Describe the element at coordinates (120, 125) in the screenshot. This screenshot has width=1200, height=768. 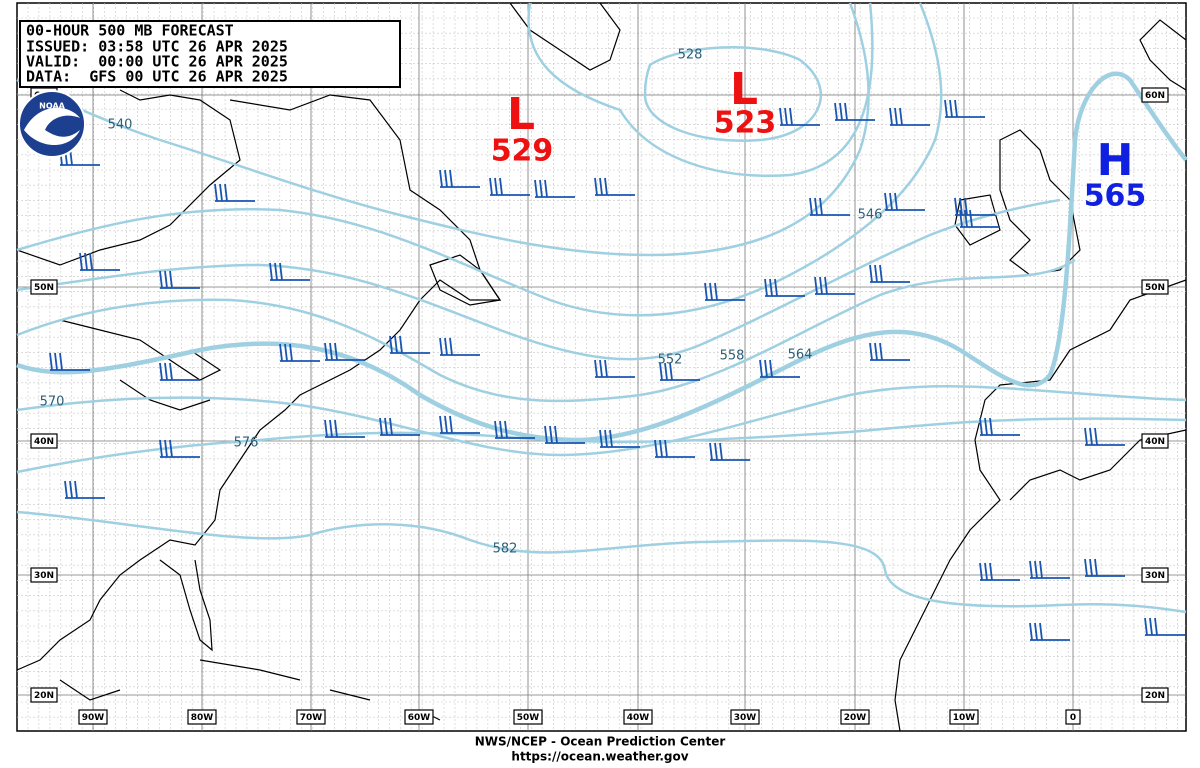
I see `contour-label: 540` at that location.